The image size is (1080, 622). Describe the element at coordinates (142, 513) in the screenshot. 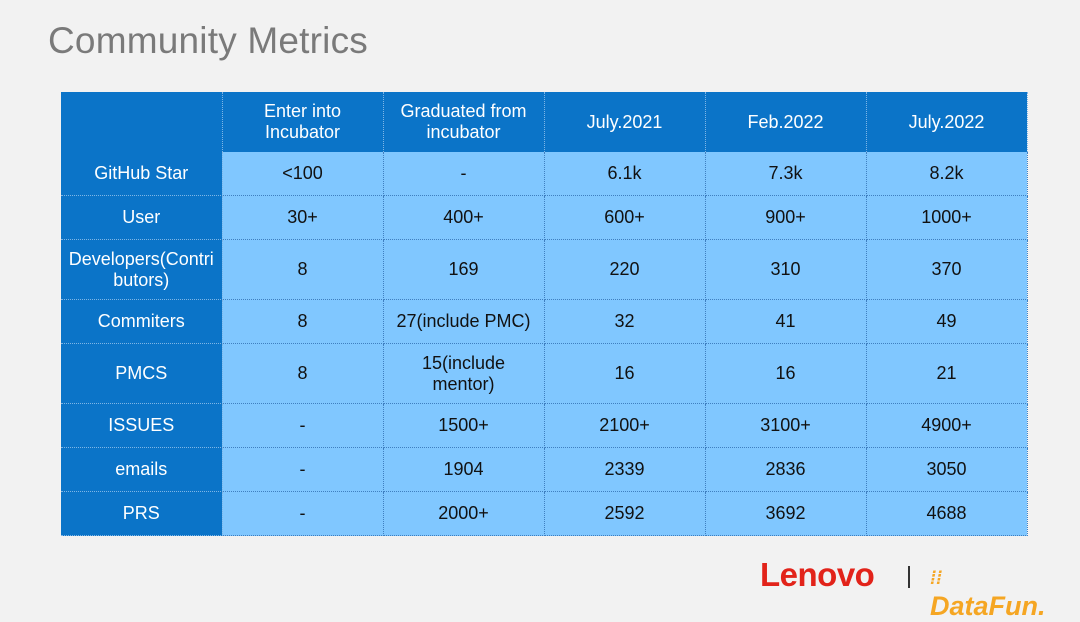

I see `row-label: PRS` at that location.